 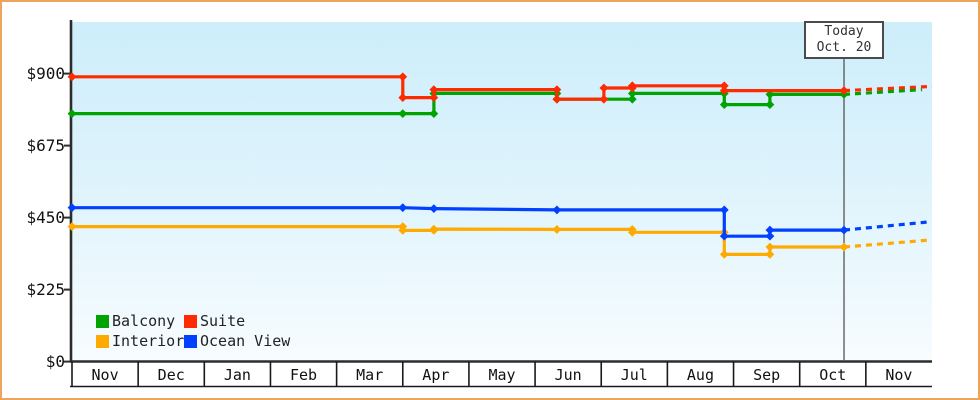 I want to click on month-label: May, so click(x=501, y=375).